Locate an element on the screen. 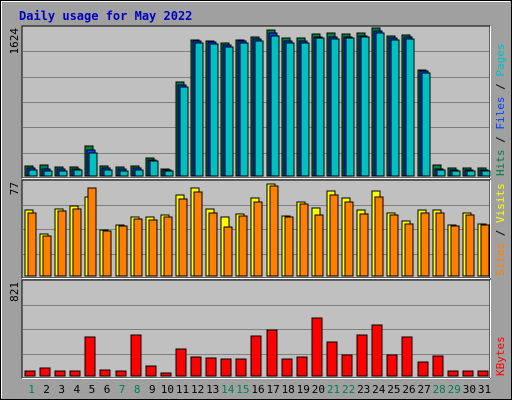 Image resolution: width=512 pixels, height=400 pixels. legend-entry-pages: Pages is located at coordinates (500, 60).